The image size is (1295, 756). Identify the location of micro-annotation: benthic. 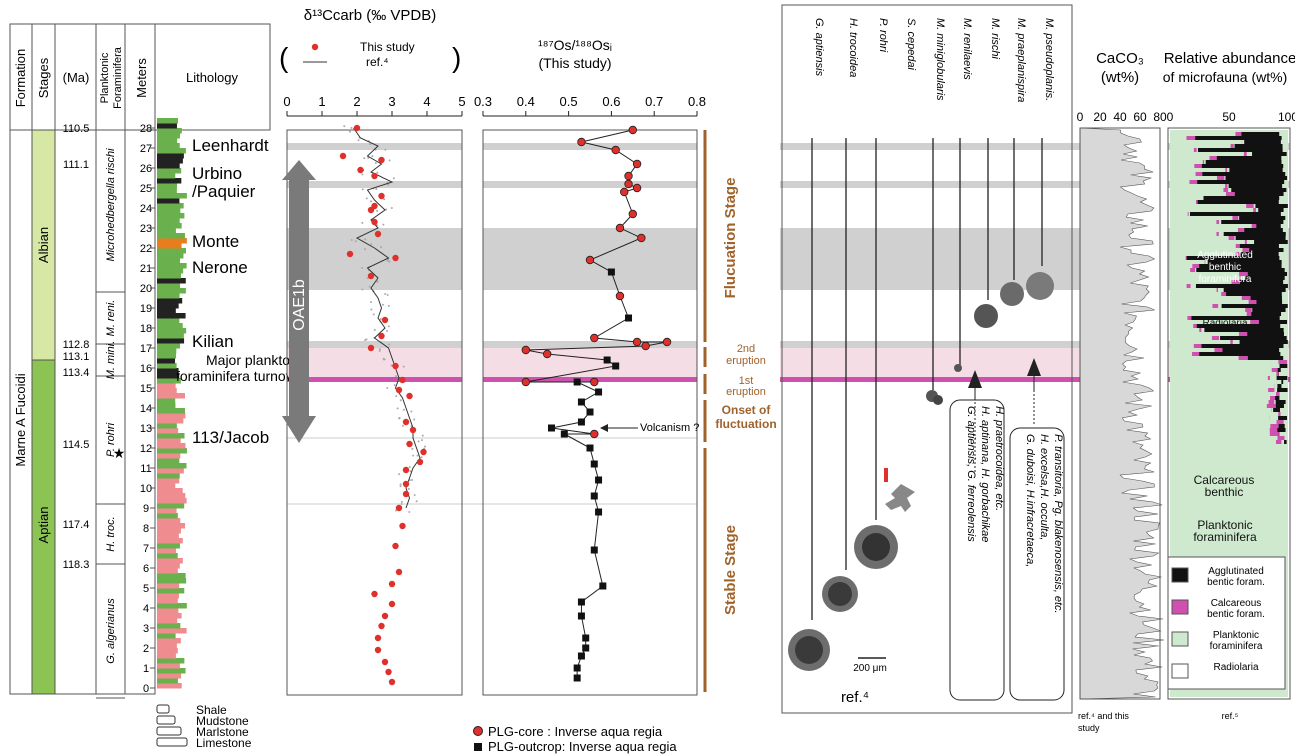
(1225, 267).